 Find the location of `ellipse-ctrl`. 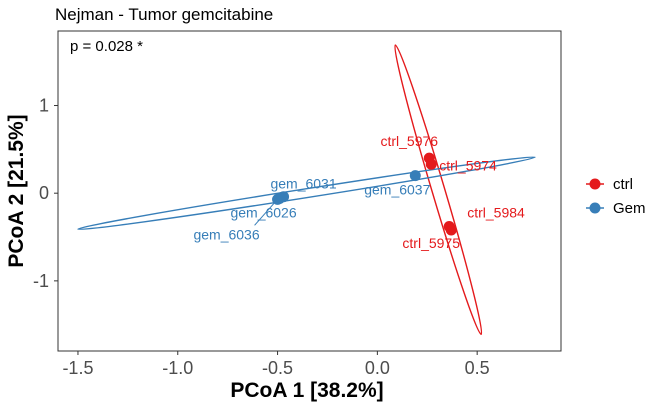

ellipse-ctrl is located at coordinates (438, 190).